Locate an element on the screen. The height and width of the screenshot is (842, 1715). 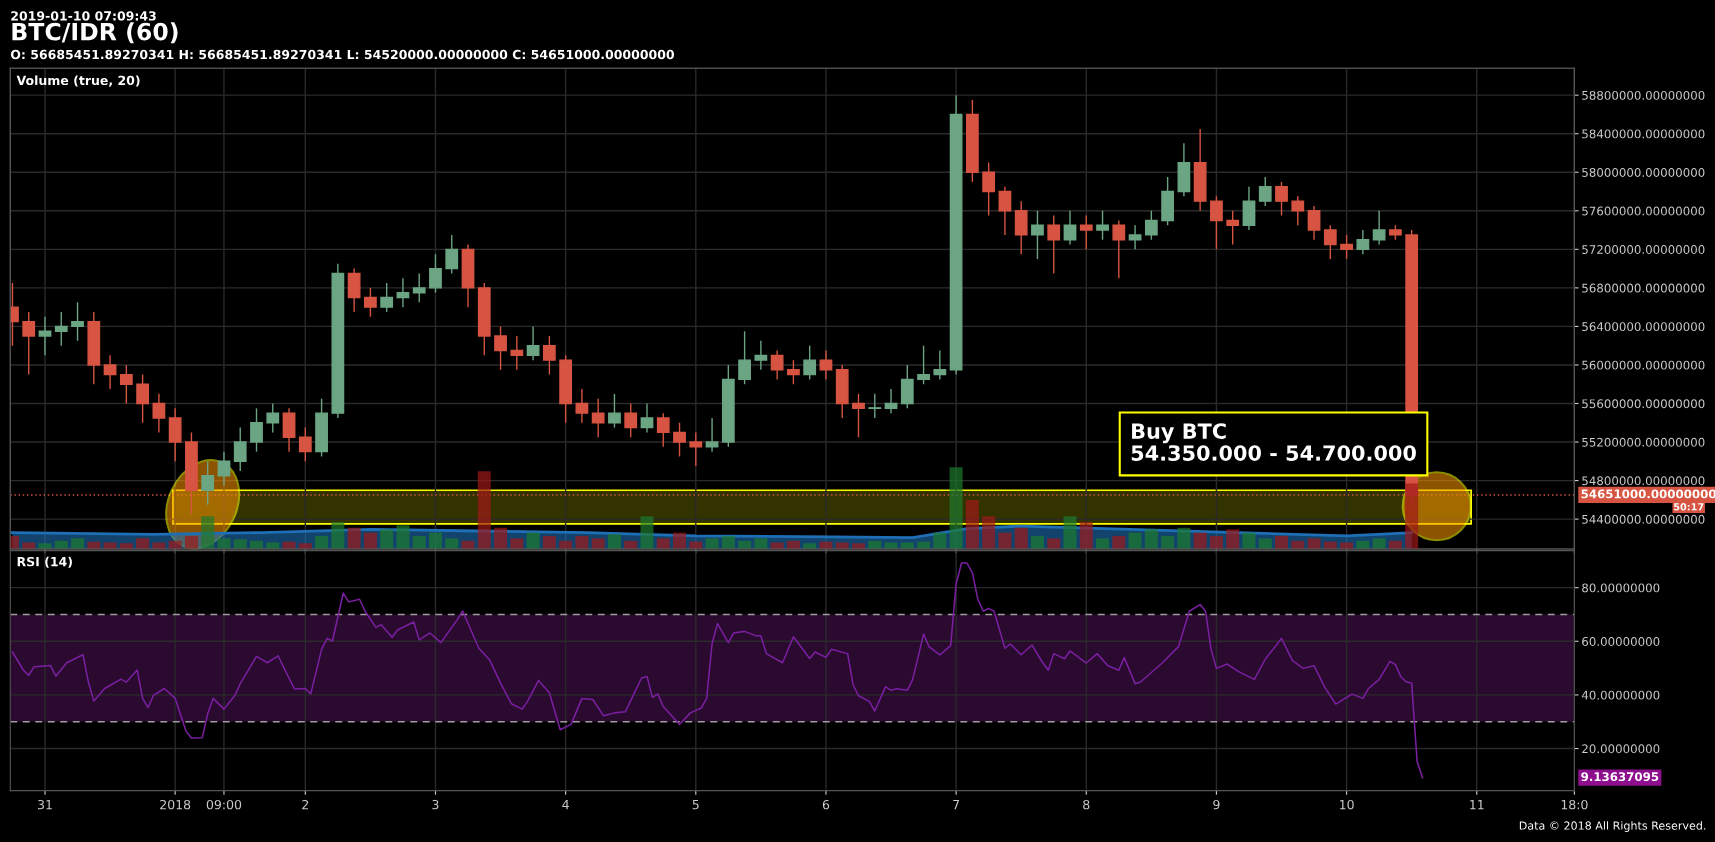
y-tick-label: 40.00000000 is located at coordinates (1620, 695).